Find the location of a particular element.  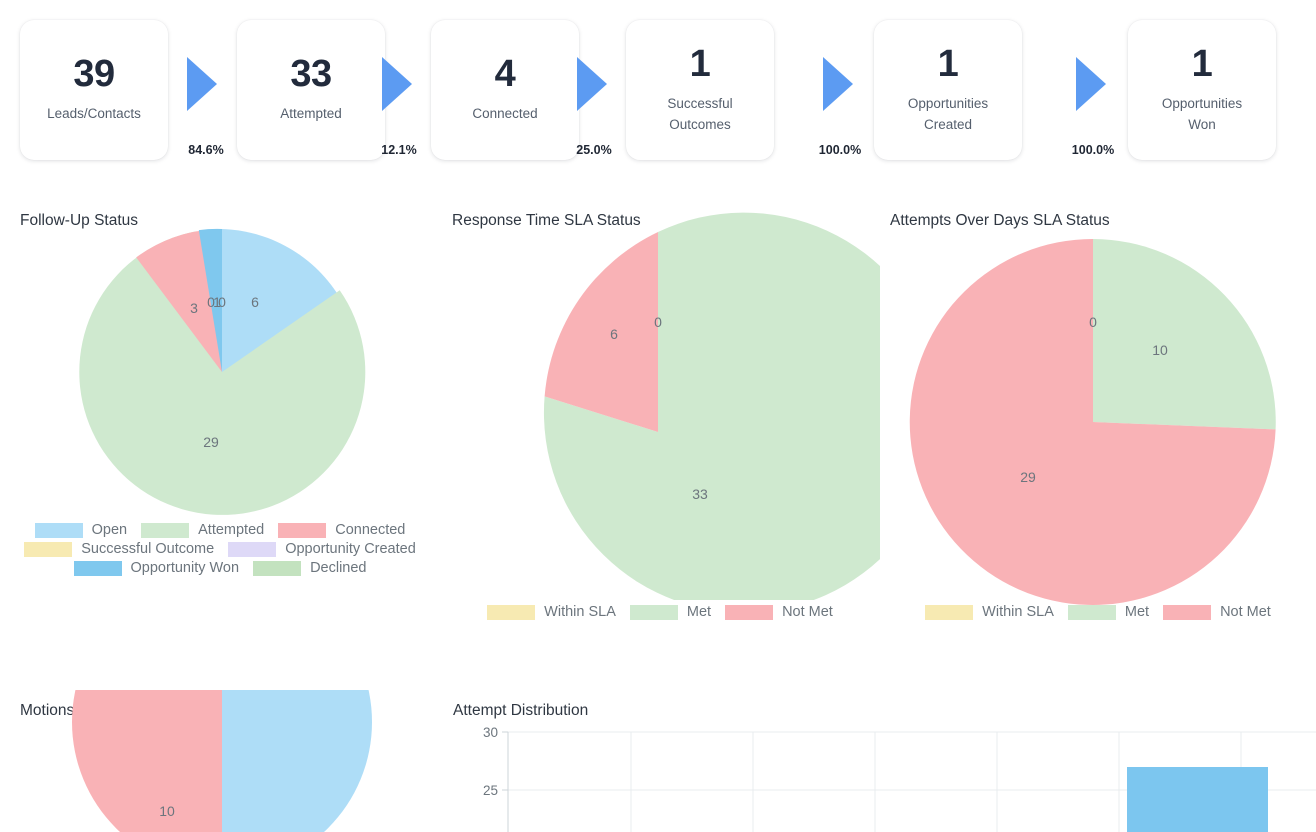

y-axis-tick-25: 25 is located at coordinates (490, 790).